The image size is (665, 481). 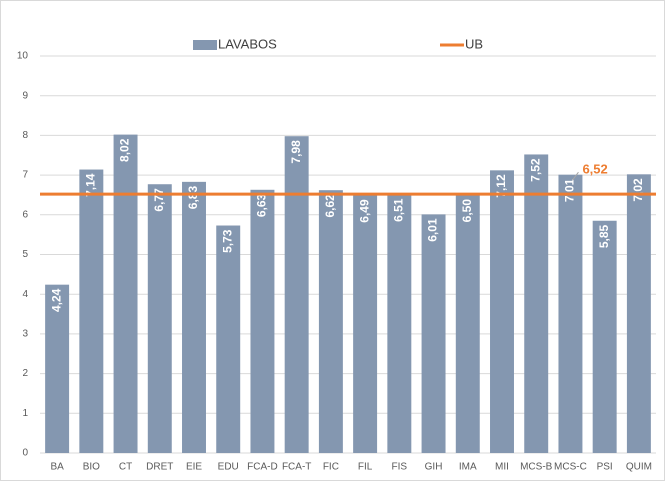 What do you see at coordinates (594, 169) in the screenshot?
I see `data-label: 6,52` at bounding box center [594, 169].